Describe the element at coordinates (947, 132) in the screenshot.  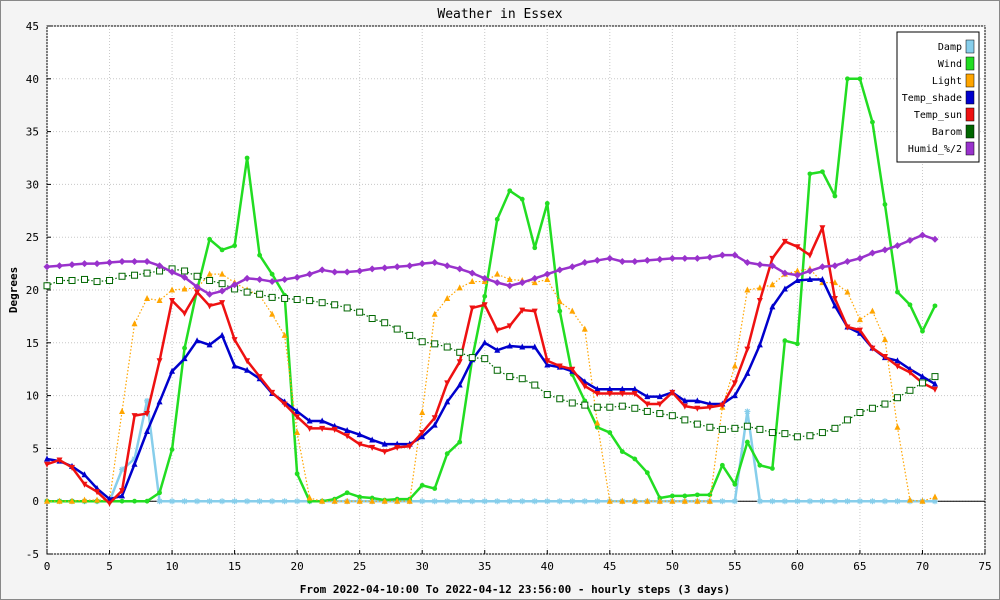
I see `legend-label-barom: Barom` at that location.